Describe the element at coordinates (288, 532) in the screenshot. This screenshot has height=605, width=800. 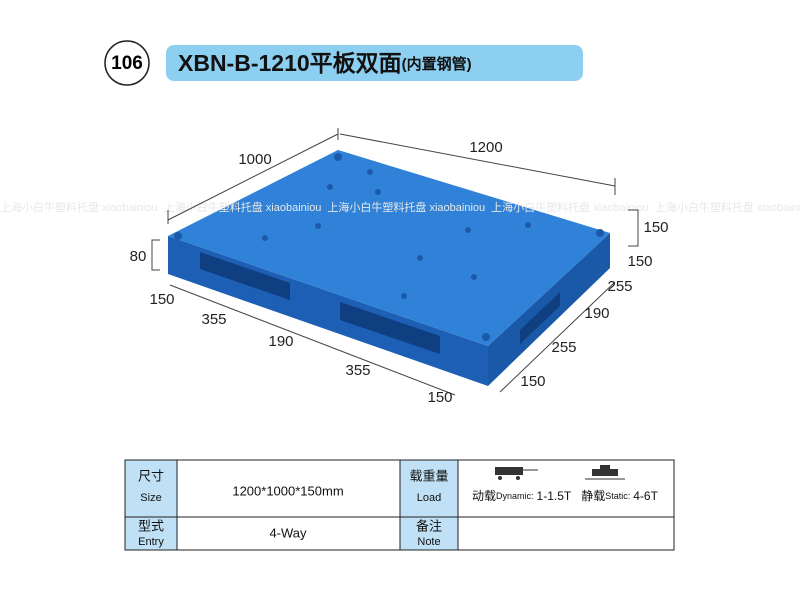
I see `cell-value: 4-Way` at that location.